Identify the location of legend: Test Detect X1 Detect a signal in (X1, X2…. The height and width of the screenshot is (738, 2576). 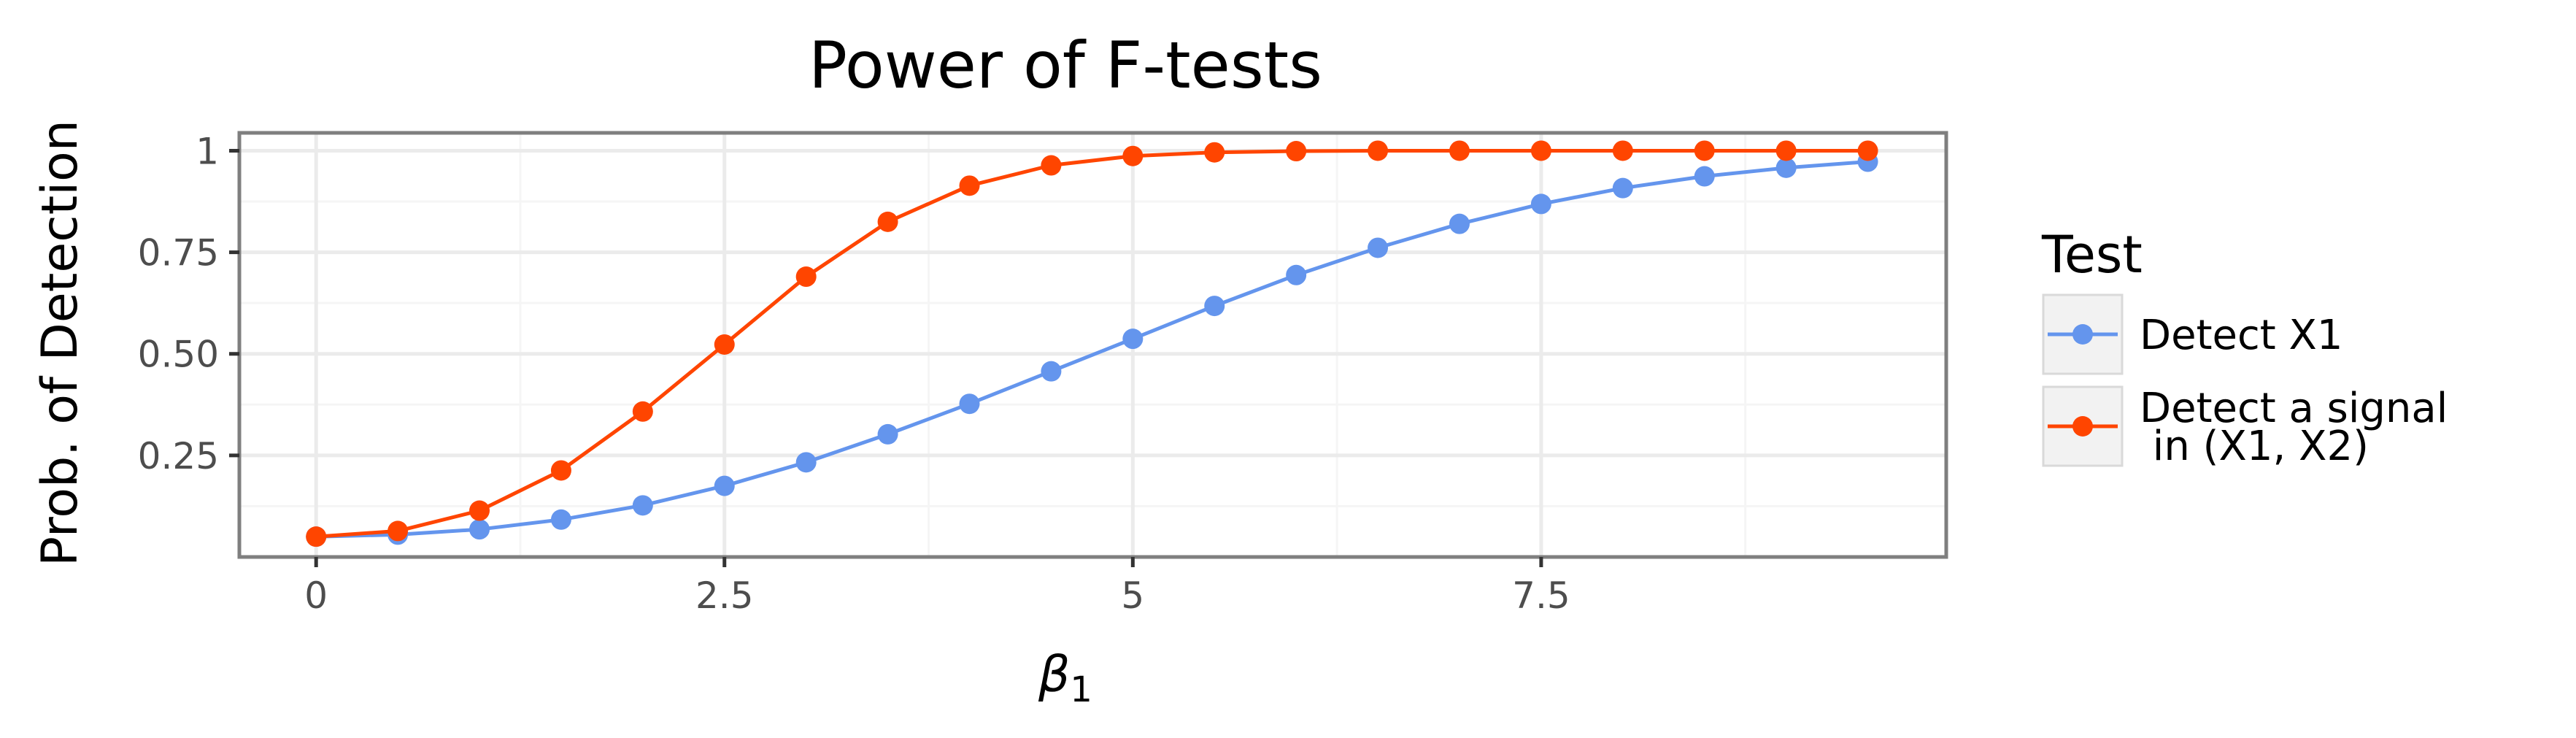
(2244, 347).